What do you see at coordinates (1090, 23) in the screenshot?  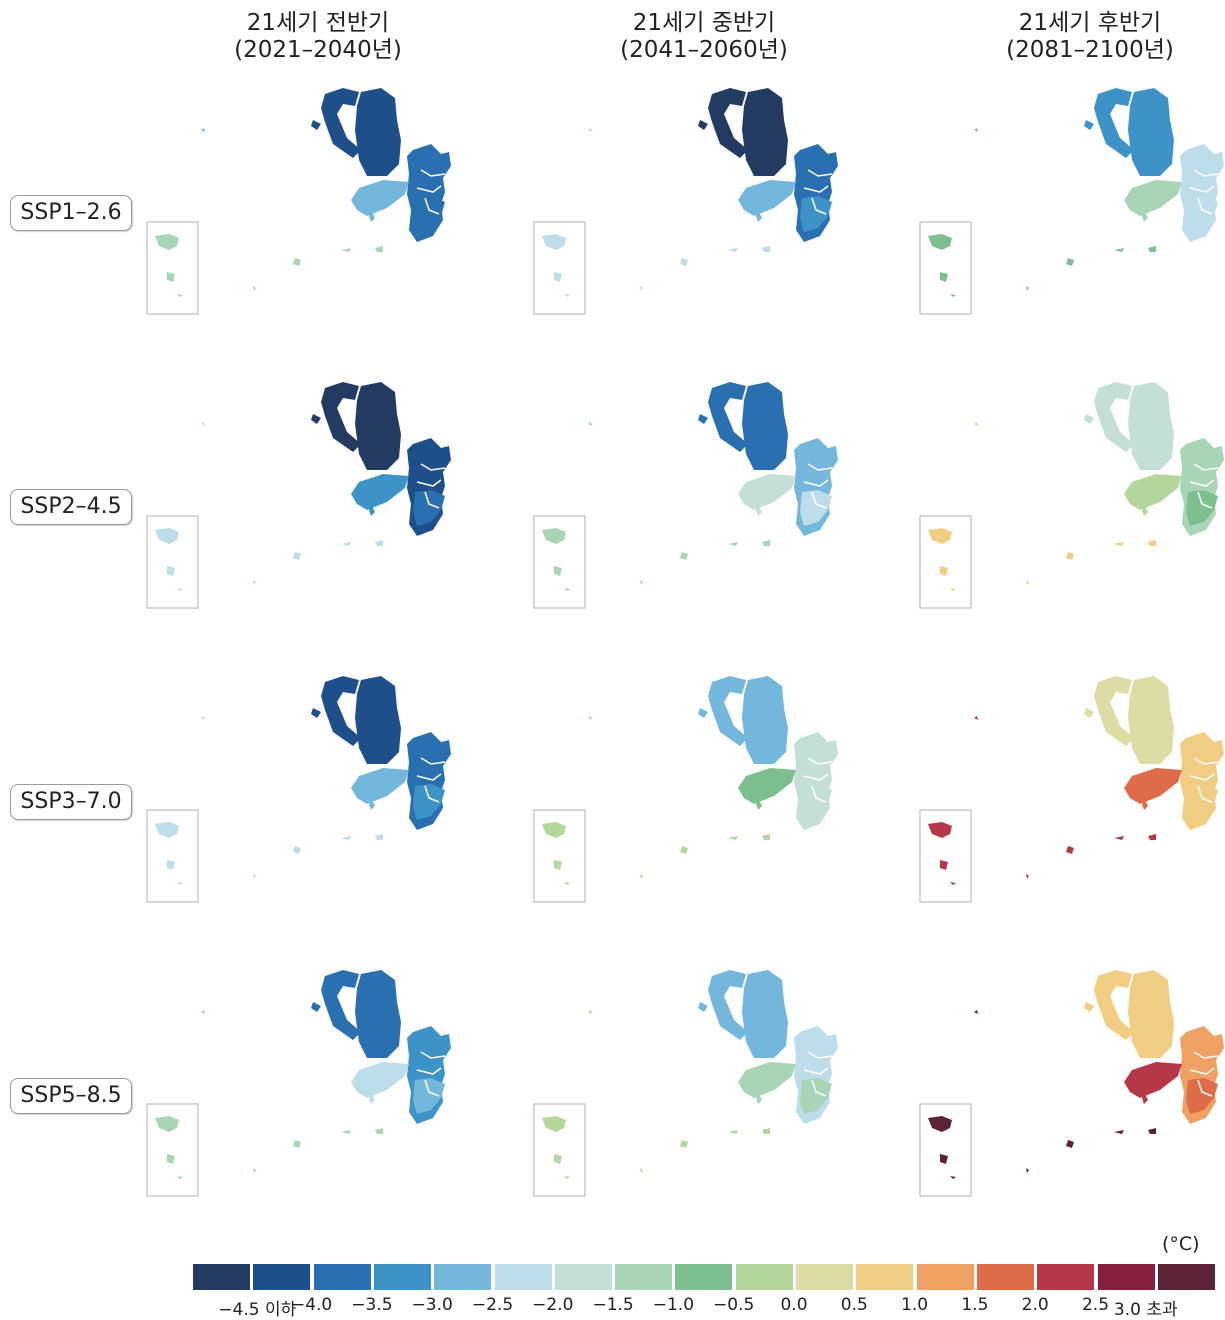 I see `column-title-late-name: 21세기 후반기` at bounding box center [1090, 23].